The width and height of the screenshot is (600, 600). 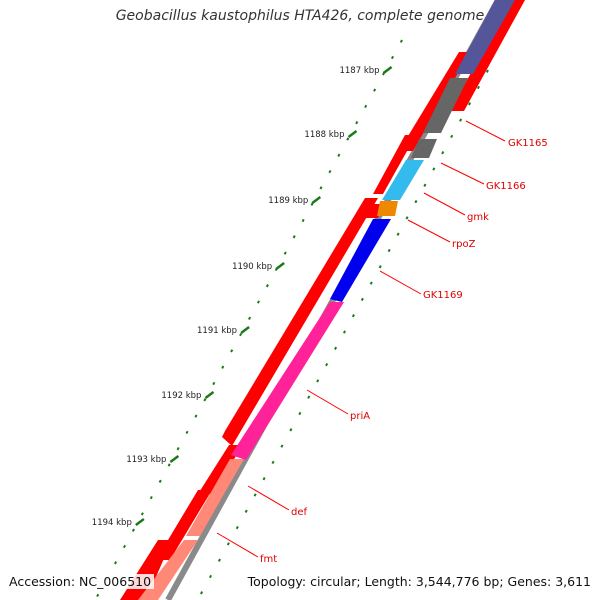 What do you see at coordinates (445, 105) in the screenshot?
I see `gene-GK1165` at bounding box center [445, 105].